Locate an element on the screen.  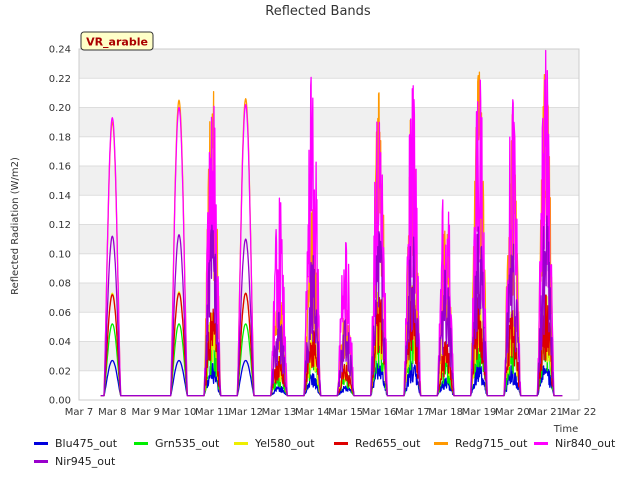
x-tick-label: Mar 13 is located at coordinates (279, 412).